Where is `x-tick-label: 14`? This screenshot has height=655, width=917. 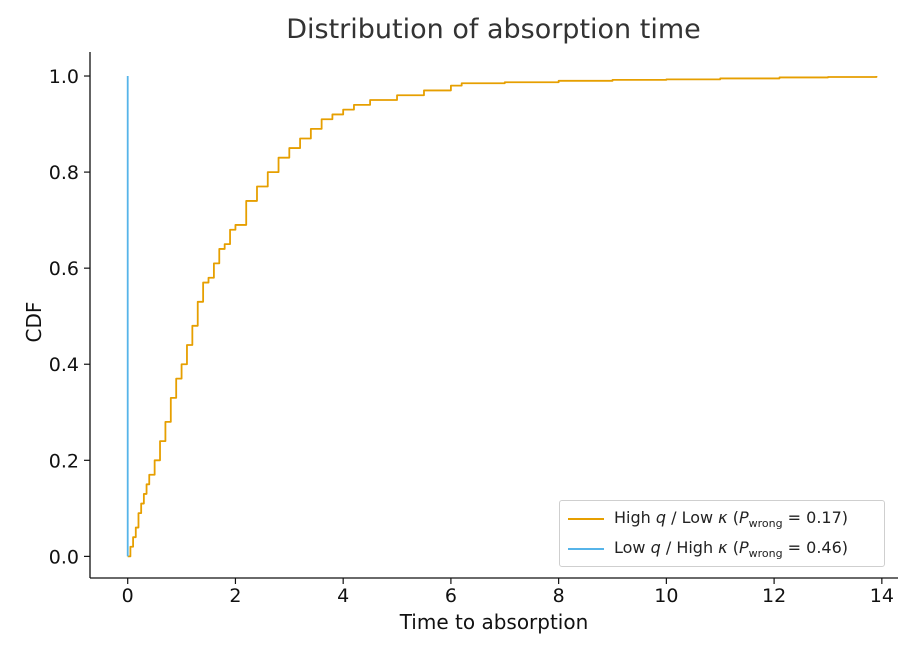 x-tick-label: 14 is located at coordinates (882, 596).